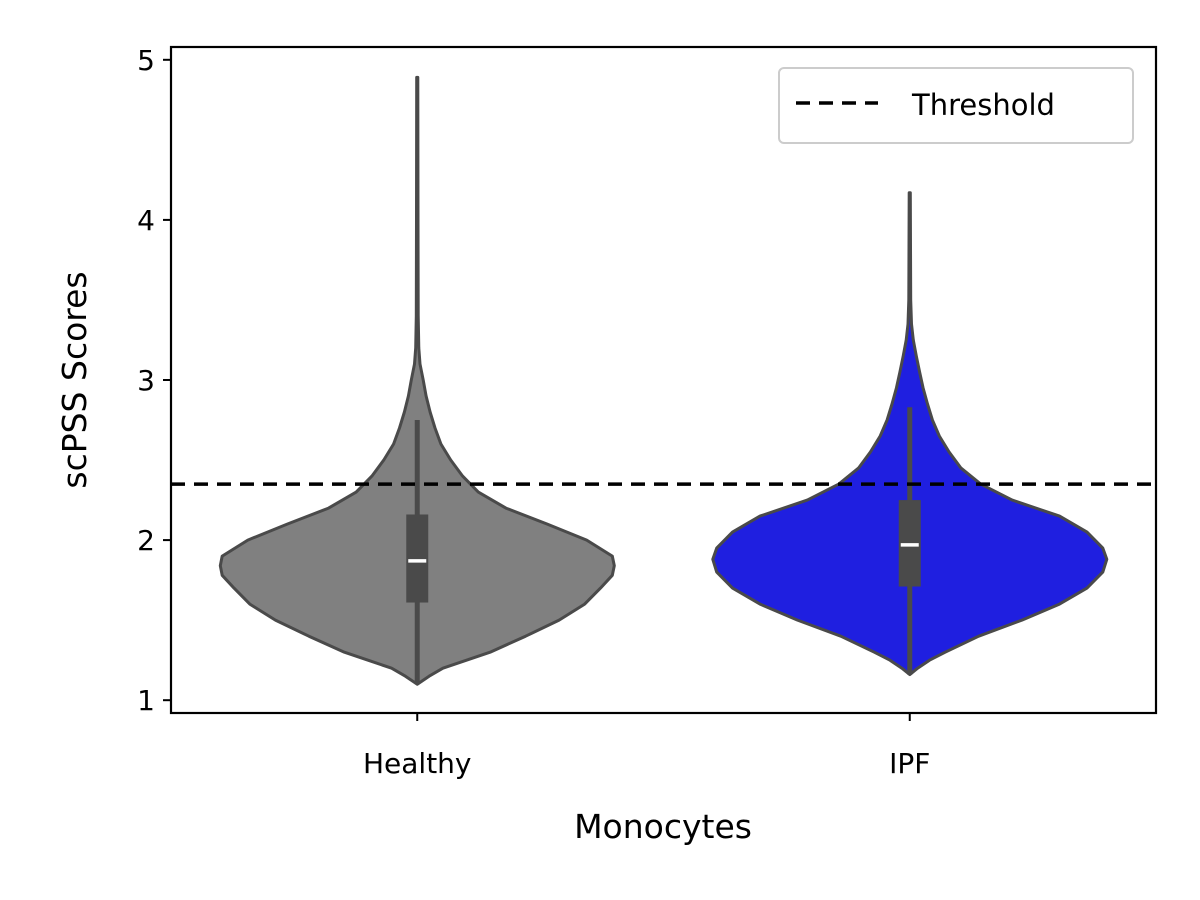 Image resolution: width=1200 pixels, height=900 pixels. What do you see at coordinates (646, 746) in the screenshot?
I see `x-axis: Healthy IPF` at bounding box center [646, 746].